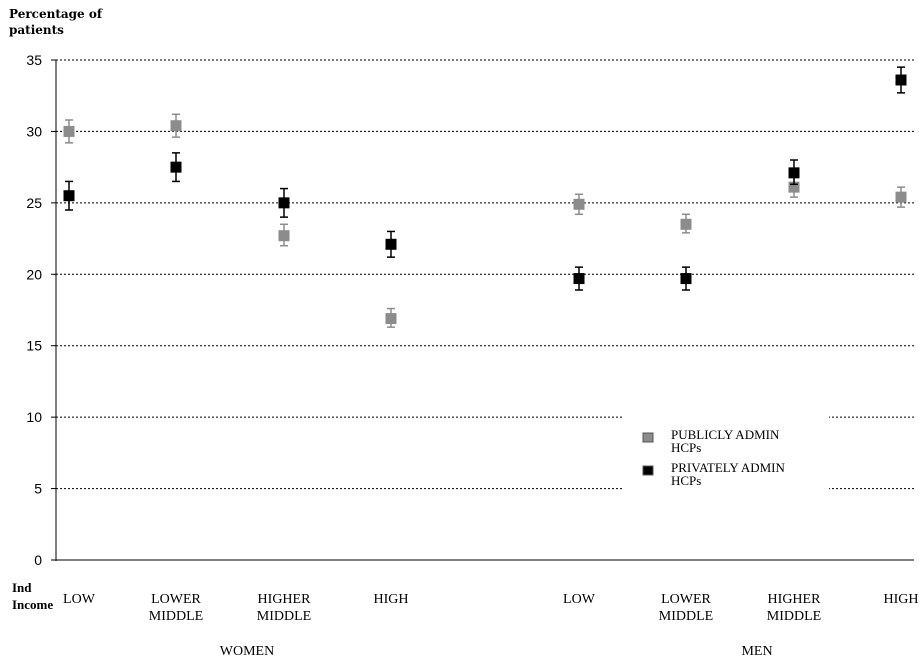 Image resolution: width=919 pixels, height=663 pixels. I want to click on x-axis-label: Ind Income, so click(32, 596).